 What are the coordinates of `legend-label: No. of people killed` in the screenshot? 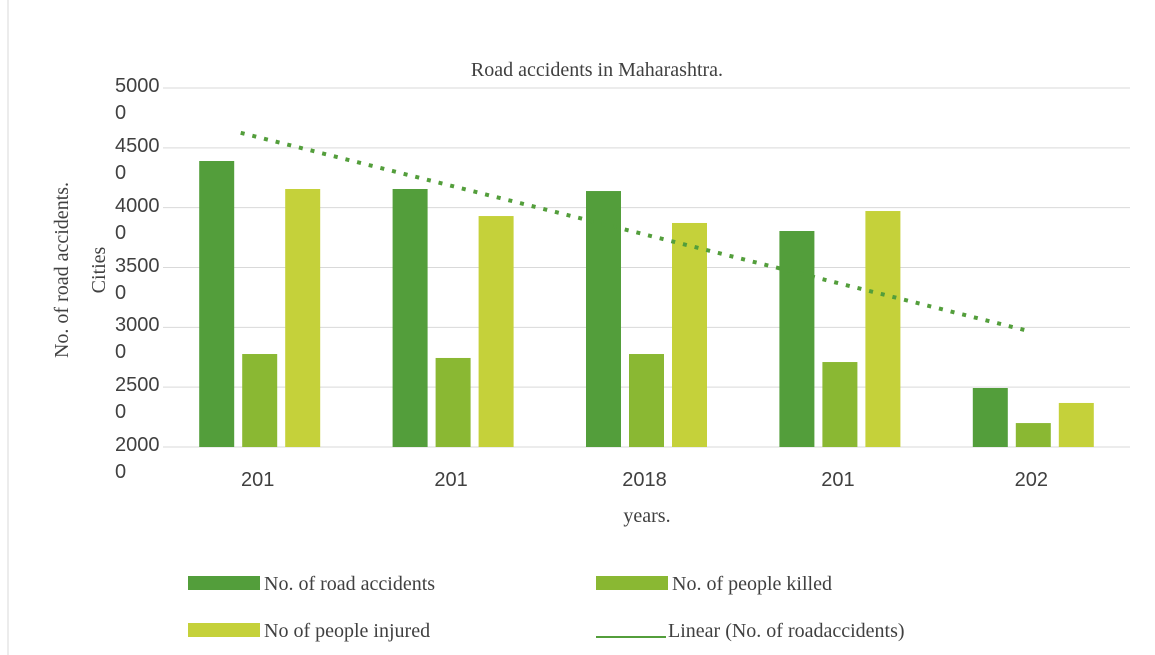 It's located at (752, 584).